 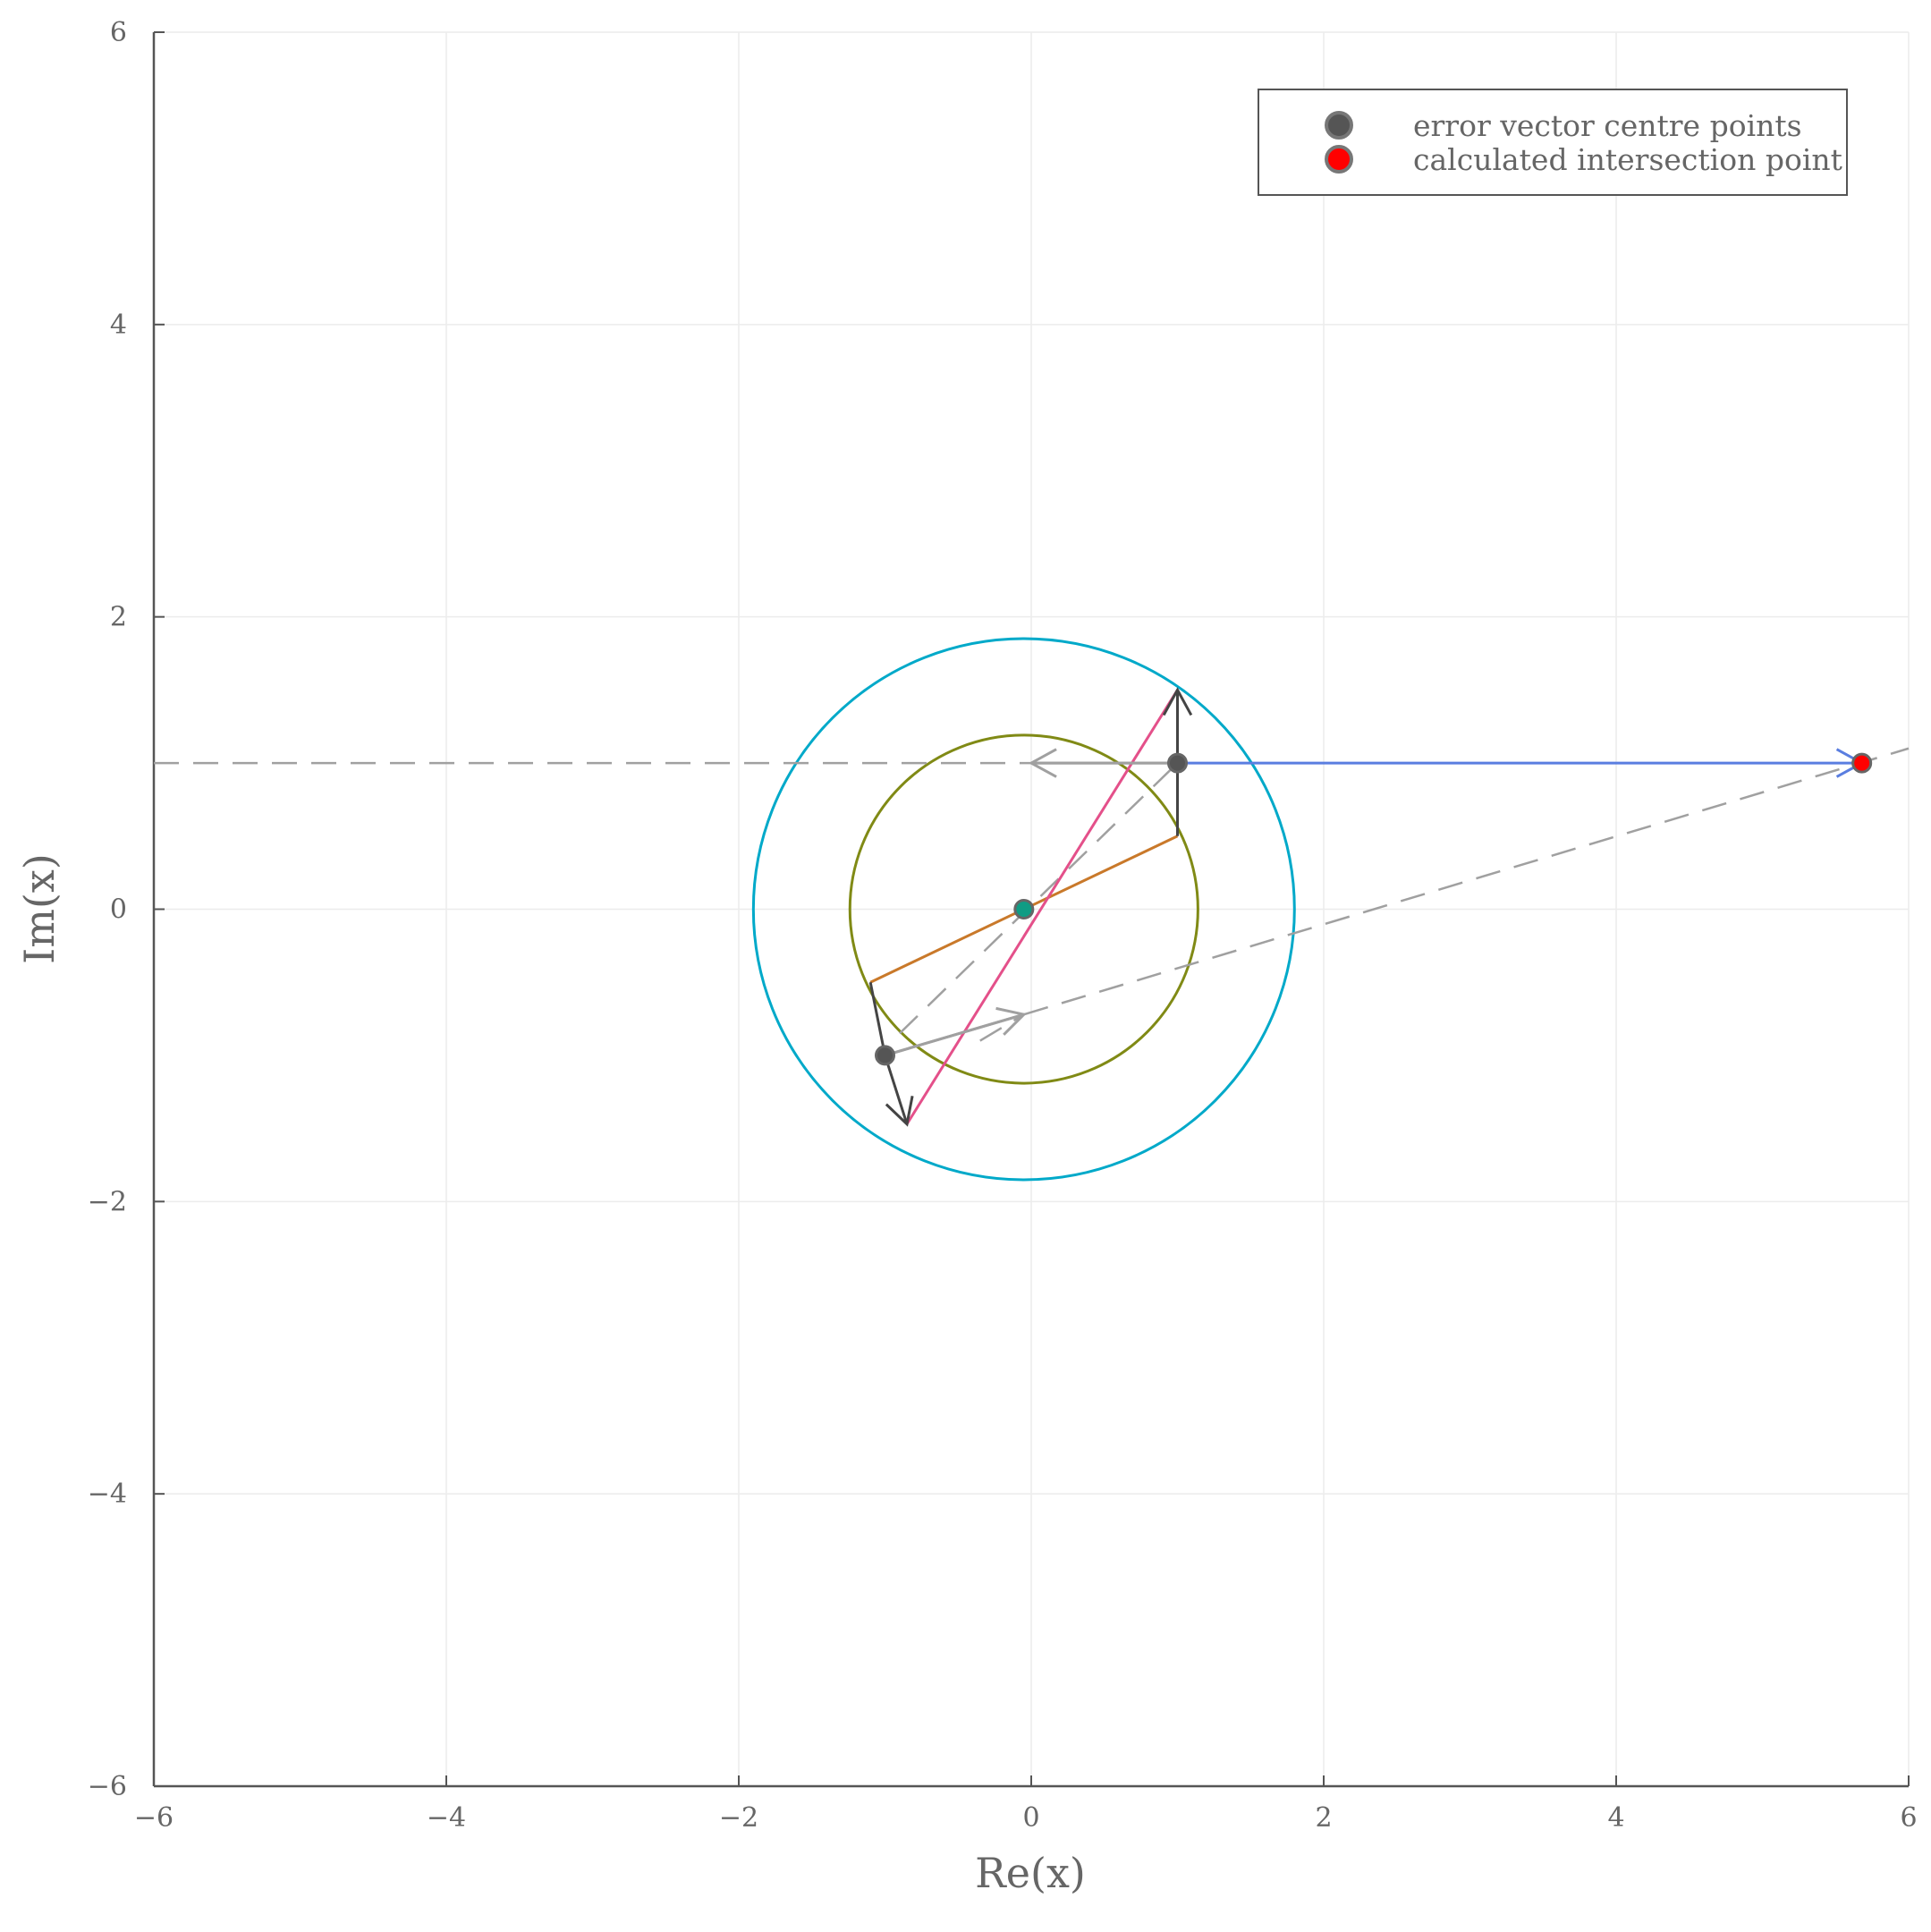 What do you see at coordinates (107, 1494) in the screenshot?
I see `y-tick-label-1: −4` at bounding box center [107, 1494].